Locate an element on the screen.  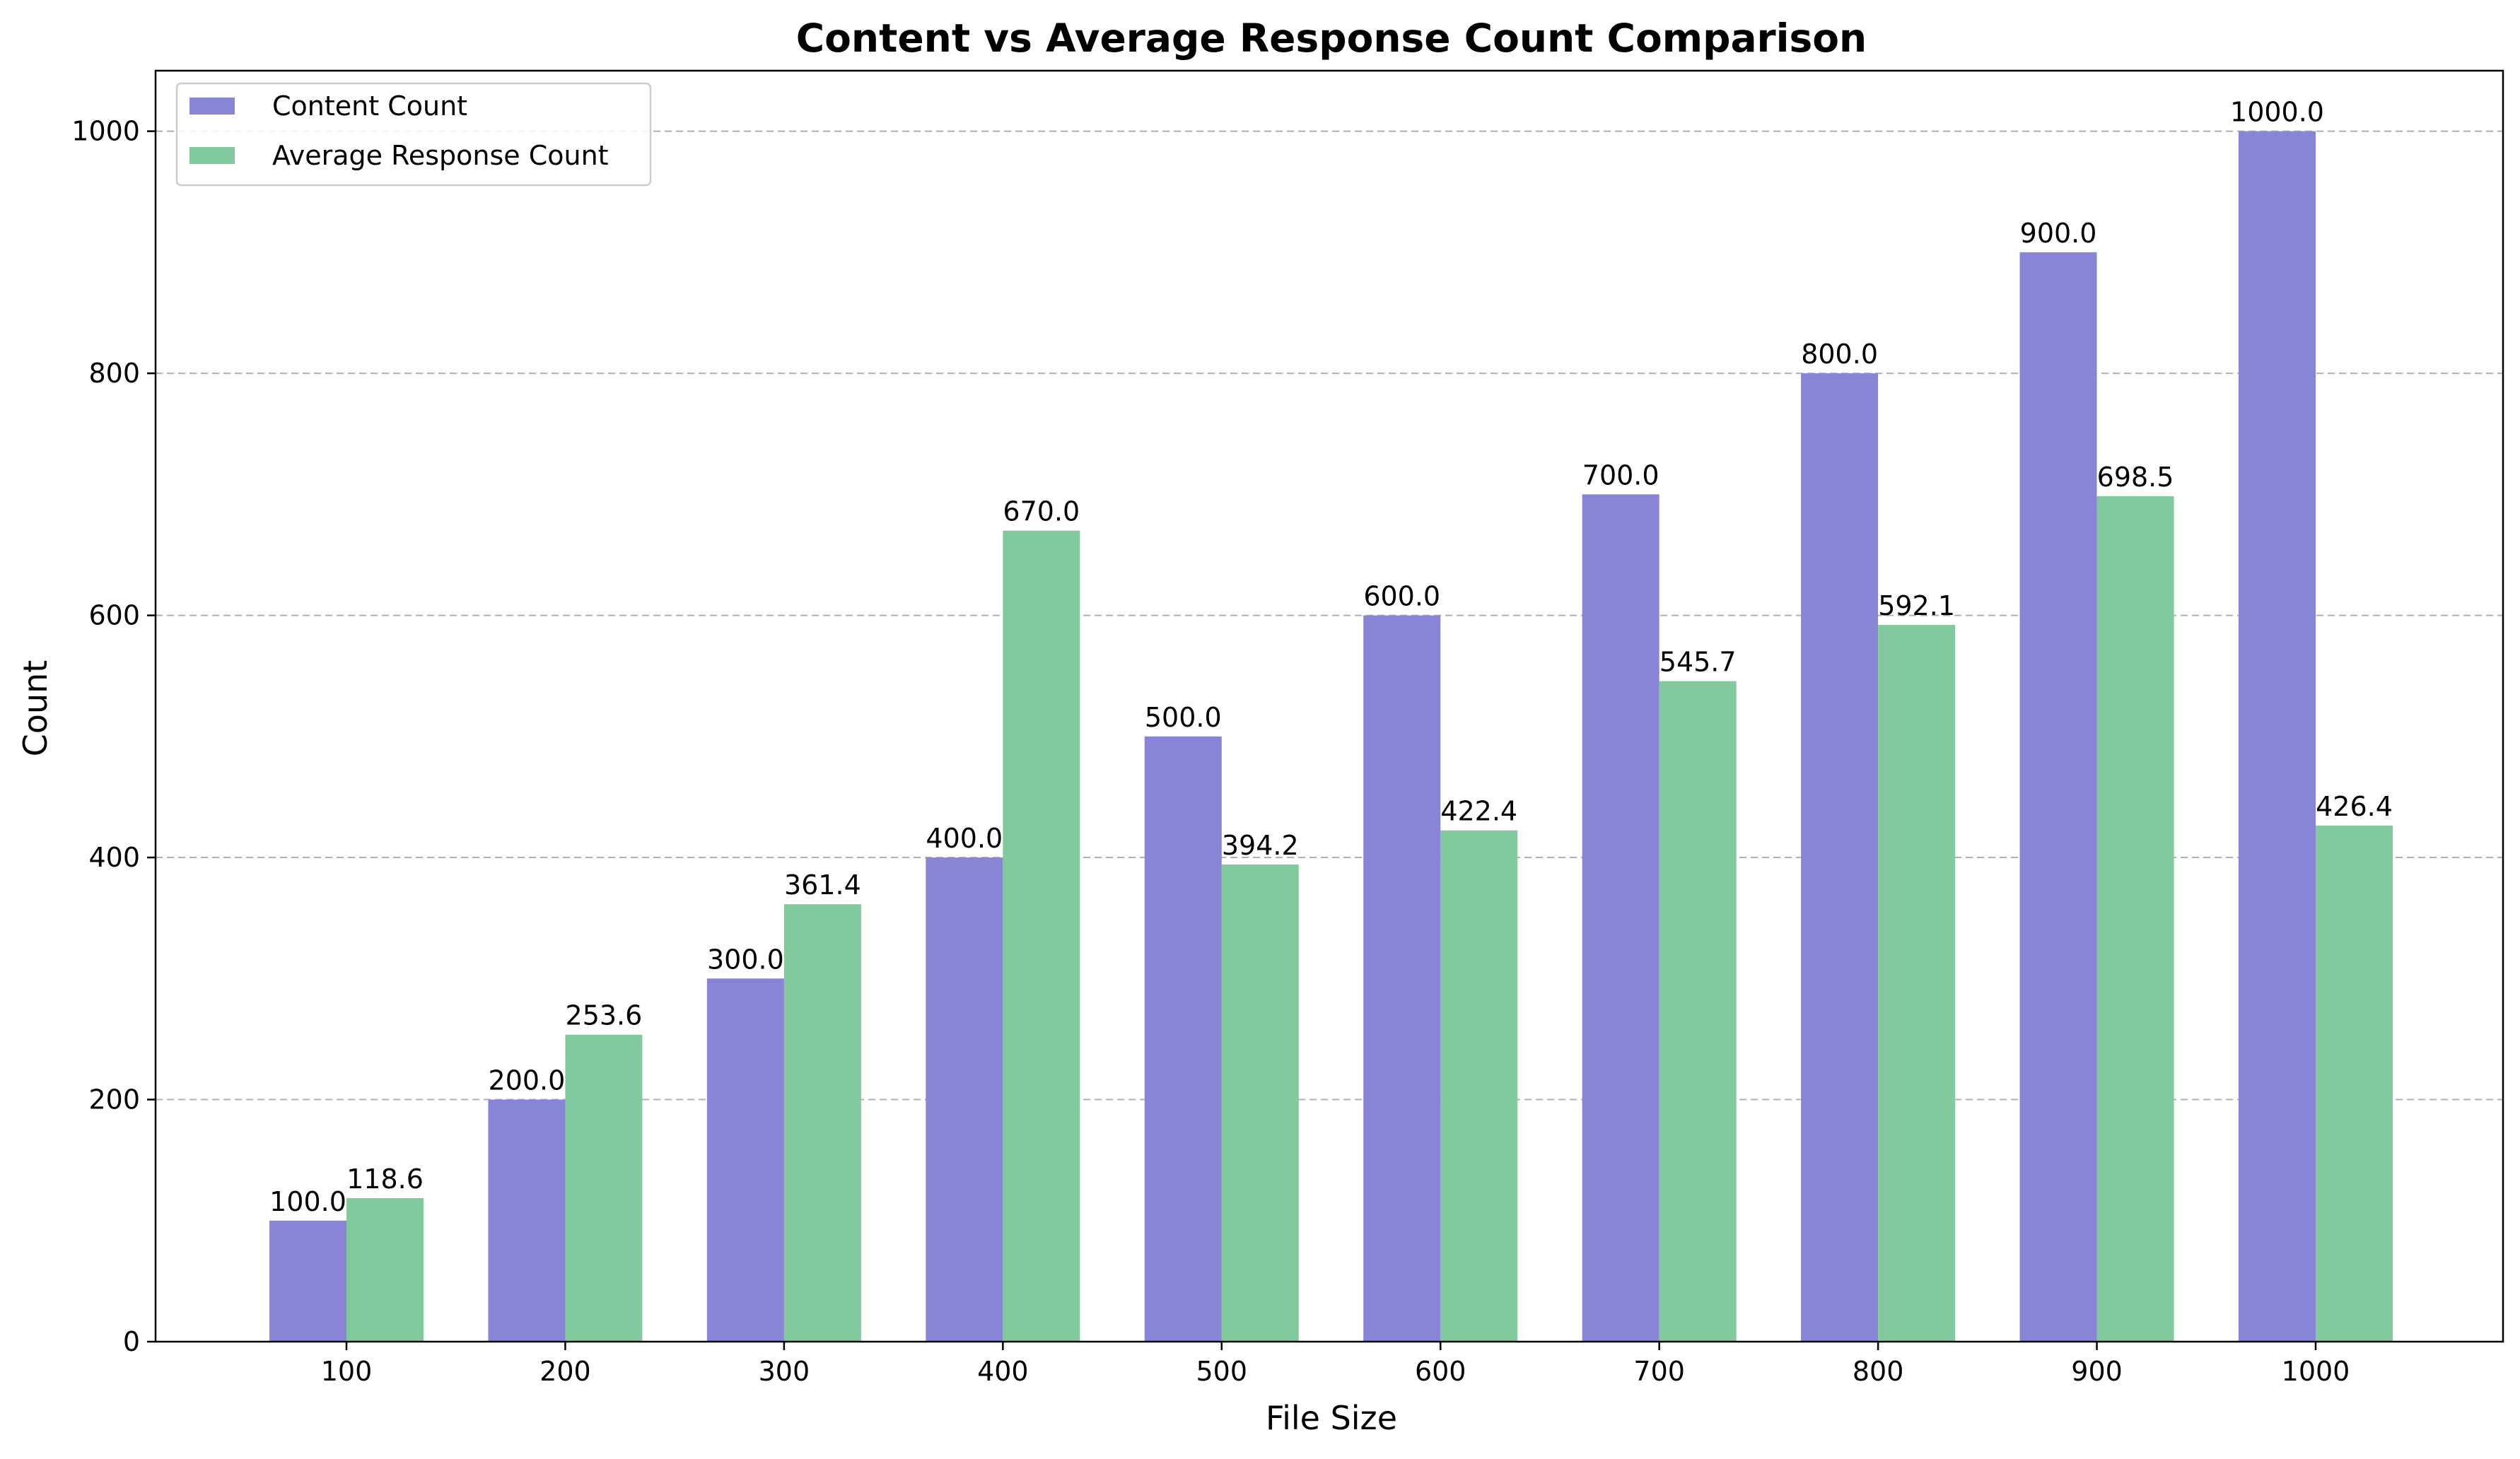
legend-swatch-content-count is located at coordinates (212, 106).